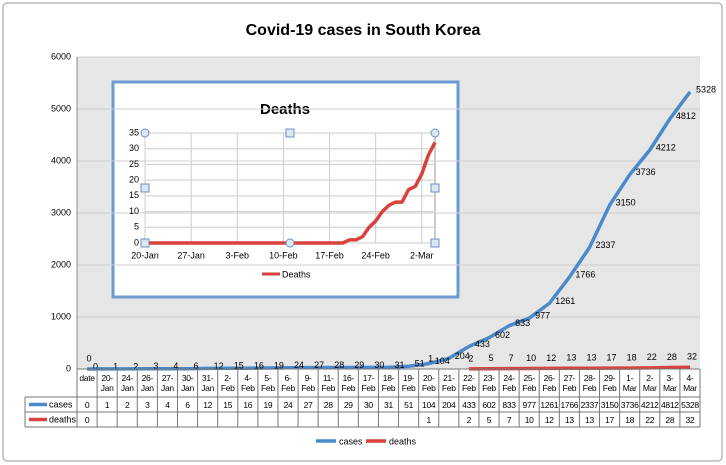 The height and width of the screenshot is (465, 726). What do you see at coordinates (669, 405) in the screenshot?
I see `table-cell: 4812` at bounding box center [669, 405].